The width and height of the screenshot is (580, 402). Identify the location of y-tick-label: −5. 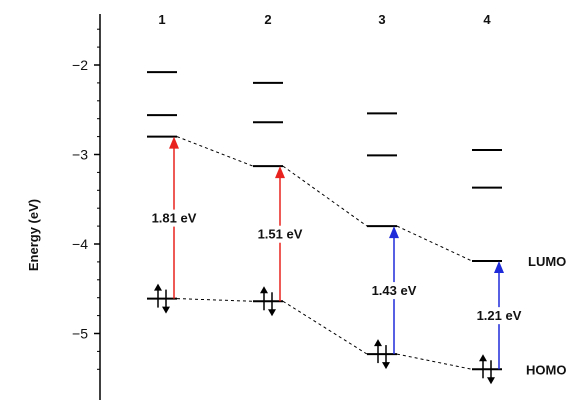
(80, 334).